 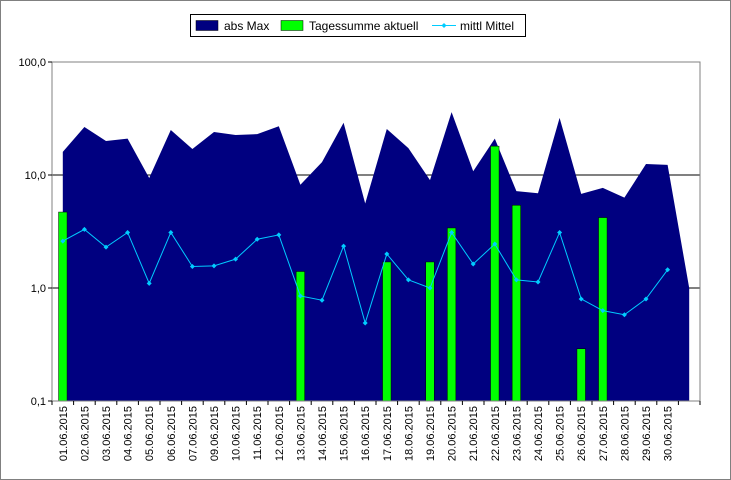 What do you see at coordinates (363, 26) in the screenshot?
I see `legend-label: Tagessumme aktuell` at bounding box center [363, 26].